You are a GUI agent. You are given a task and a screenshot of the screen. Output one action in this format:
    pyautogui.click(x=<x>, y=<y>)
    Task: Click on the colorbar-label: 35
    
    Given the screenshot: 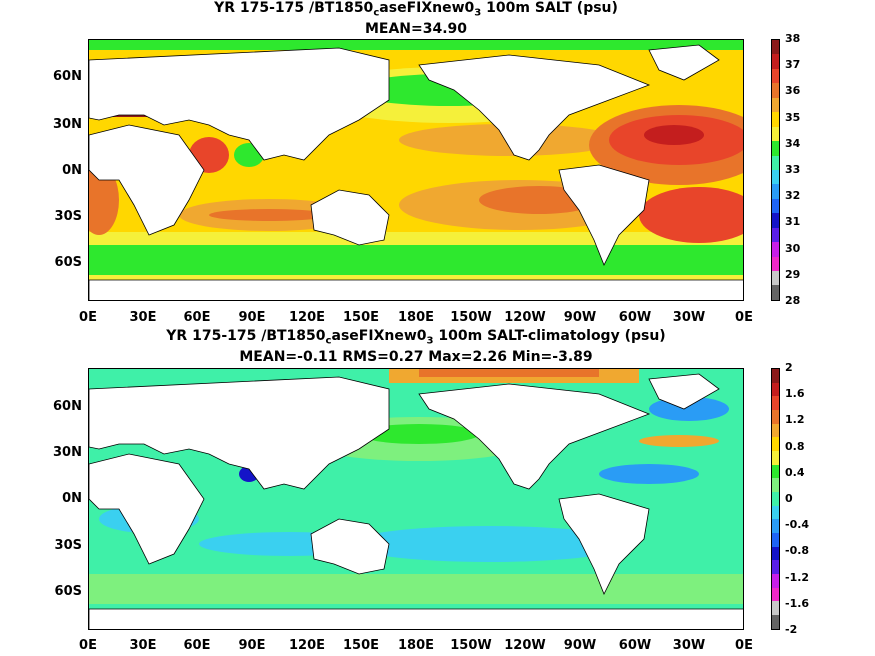 What is the action you would take?
    pyautogui.click(x=793, y=117)
    